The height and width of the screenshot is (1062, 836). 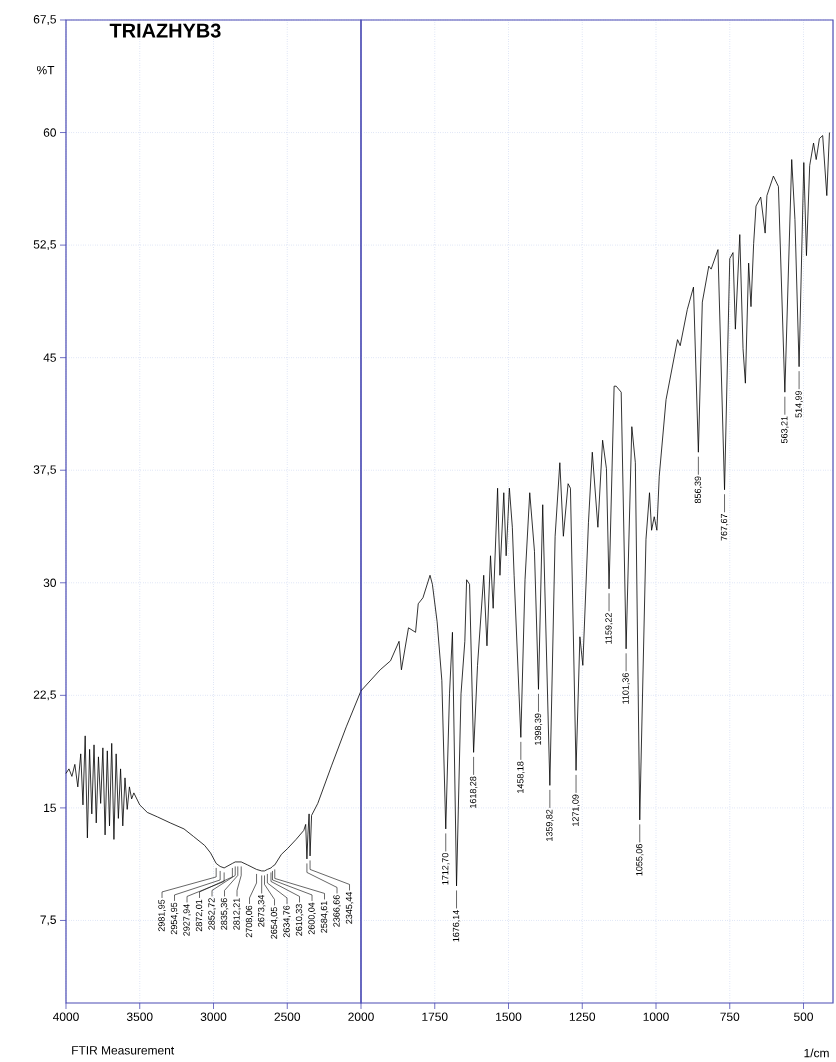 What do you see at coordinates (237, 914) in the screenshot?
I see `annotation: 2812,21` at bounding box center [237, 914].